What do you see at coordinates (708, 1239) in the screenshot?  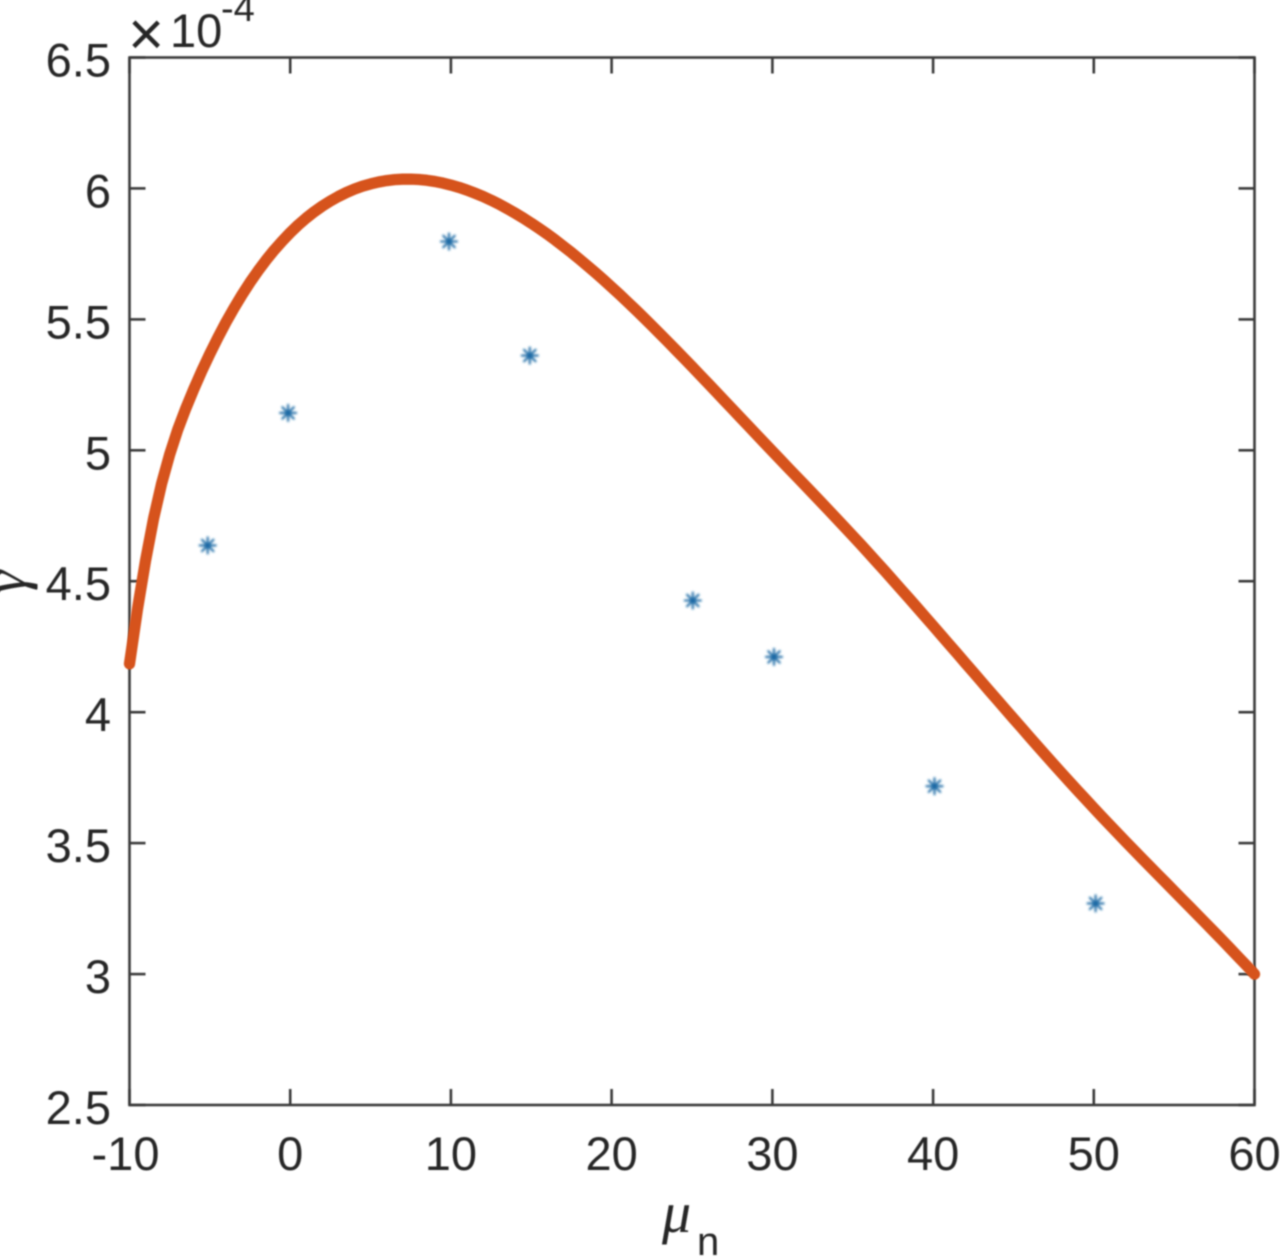 I see `svg-text: n` at bounding box center [708, 1239].